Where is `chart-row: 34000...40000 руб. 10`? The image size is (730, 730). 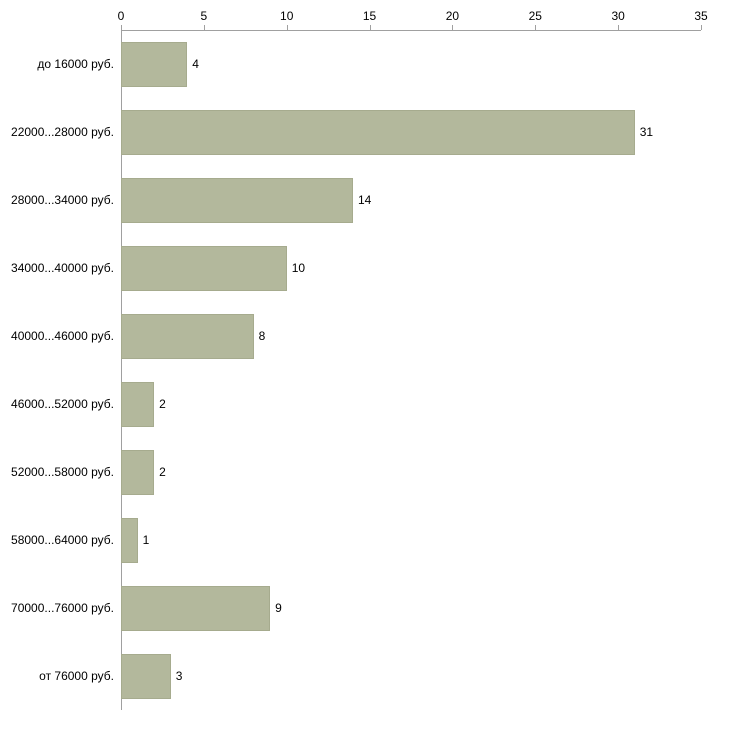 chart-row: 34000...40000 руб. 10 is located at coordinates (365, 268).